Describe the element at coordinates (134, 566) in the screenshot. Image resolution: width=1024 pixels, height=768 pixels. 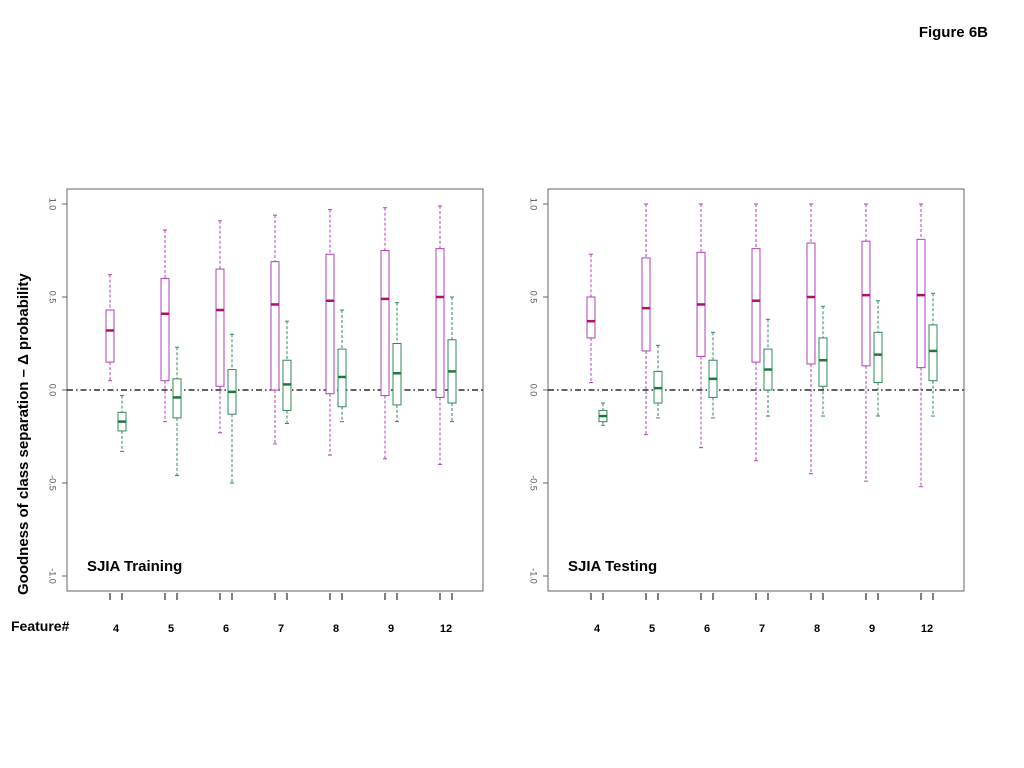
I see `panel-title: SJIA Training` at that location.